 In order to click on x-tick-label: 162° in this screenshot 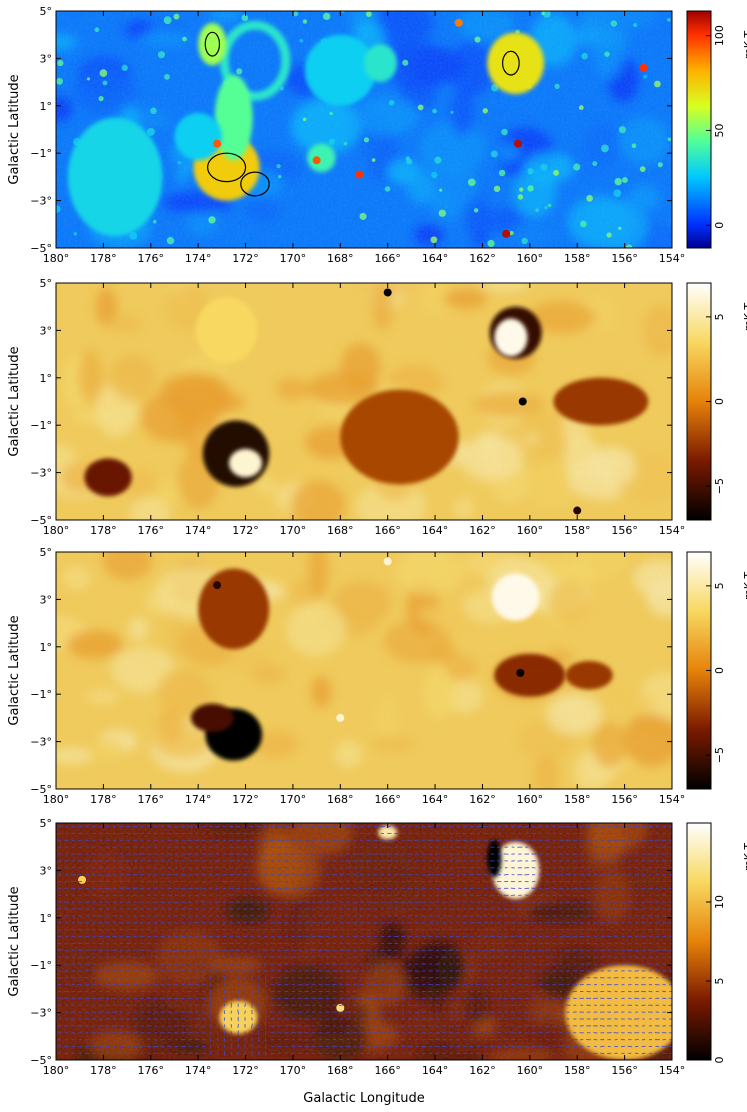, I will do `click(482, 530)`.